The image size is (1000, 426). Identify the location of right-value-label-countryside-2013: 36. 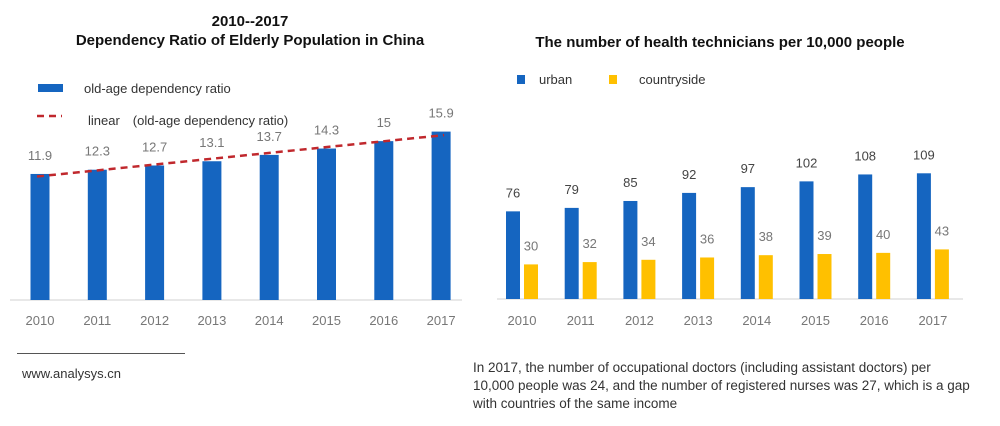
(707, 238).